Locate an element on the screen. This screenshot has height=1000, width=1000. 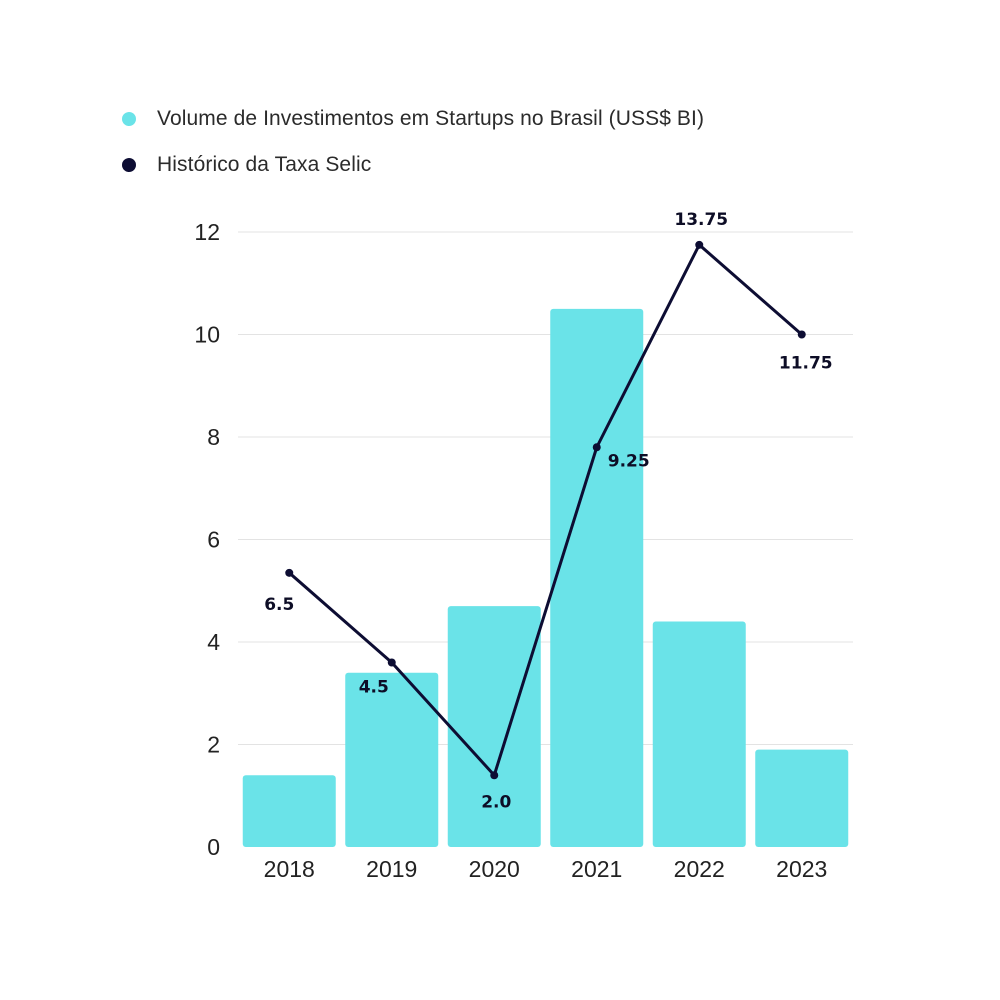
selic-label-2019: 4.5 is located at coordinates (374, 688).